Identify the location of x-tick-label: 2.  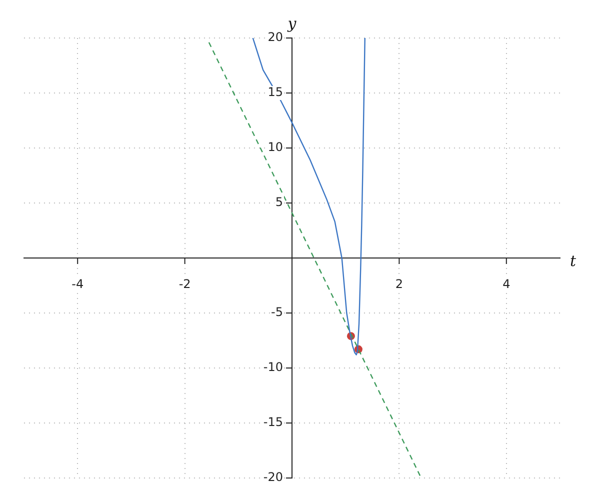
(399, 284).